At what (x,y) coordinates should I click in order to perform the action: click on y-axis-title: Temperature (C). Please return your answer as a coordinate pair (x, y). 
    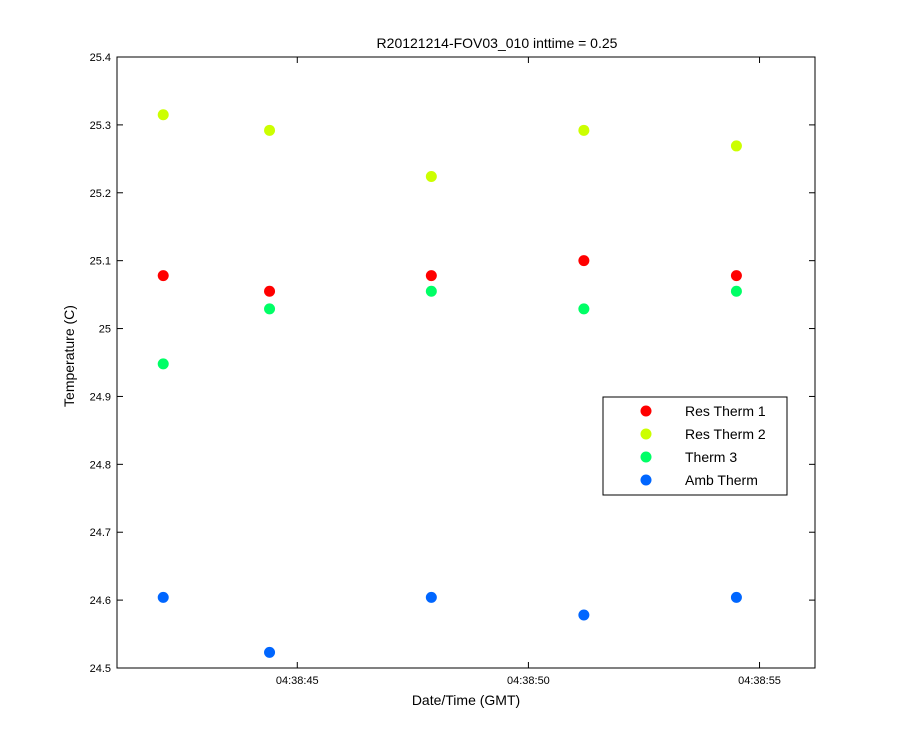
    Looking at the image, I should click on (69, 356).